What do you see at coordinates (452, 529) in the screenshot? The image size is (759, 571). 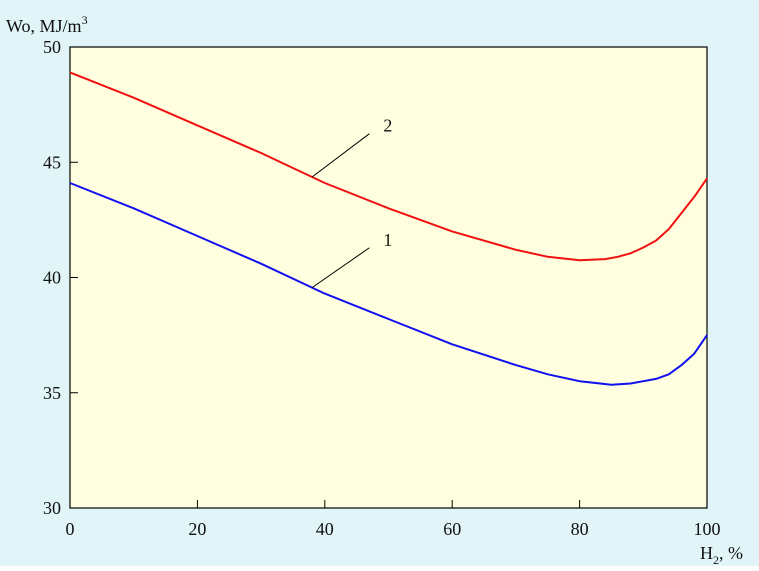 I see `x-tick-label: 60` at bounding box center [452, 529].